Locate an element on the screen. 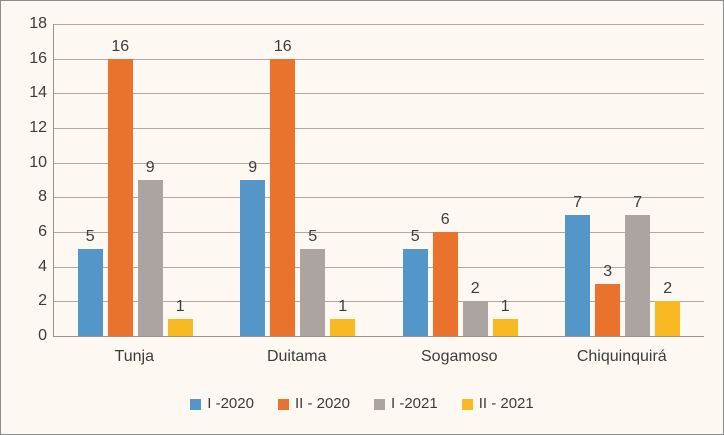 Image resolution: width=724 pixels, height=435 pixels. legend-label: I -2021 is located at coordinates (414, 403).